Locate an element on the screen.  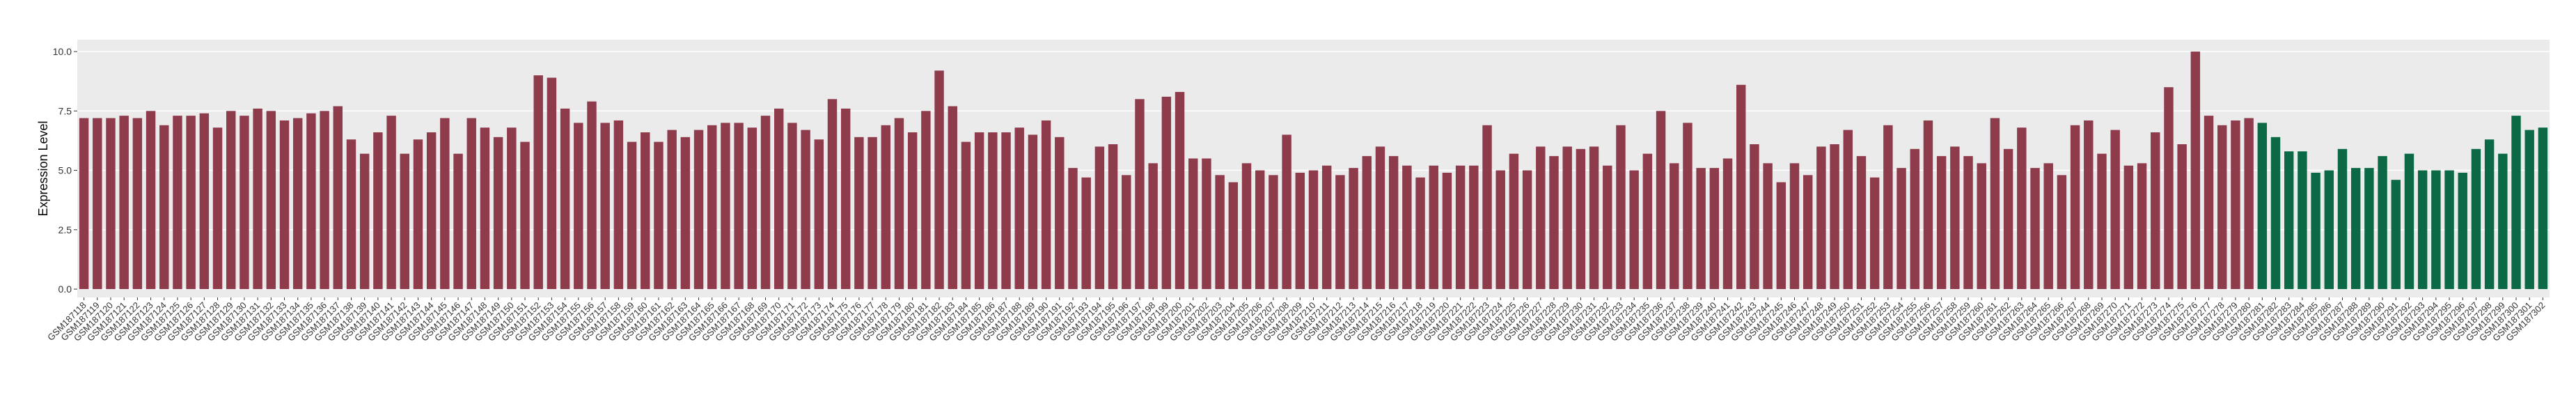
y-tick-label: 10.0 is located at coordinates (62, 51).